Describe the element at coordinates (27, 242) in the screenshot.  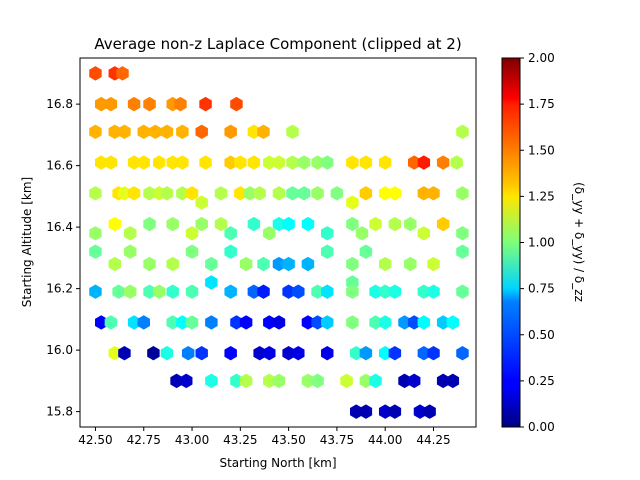
I see `y-axis-label: Starting Altitude [km]` at that location.